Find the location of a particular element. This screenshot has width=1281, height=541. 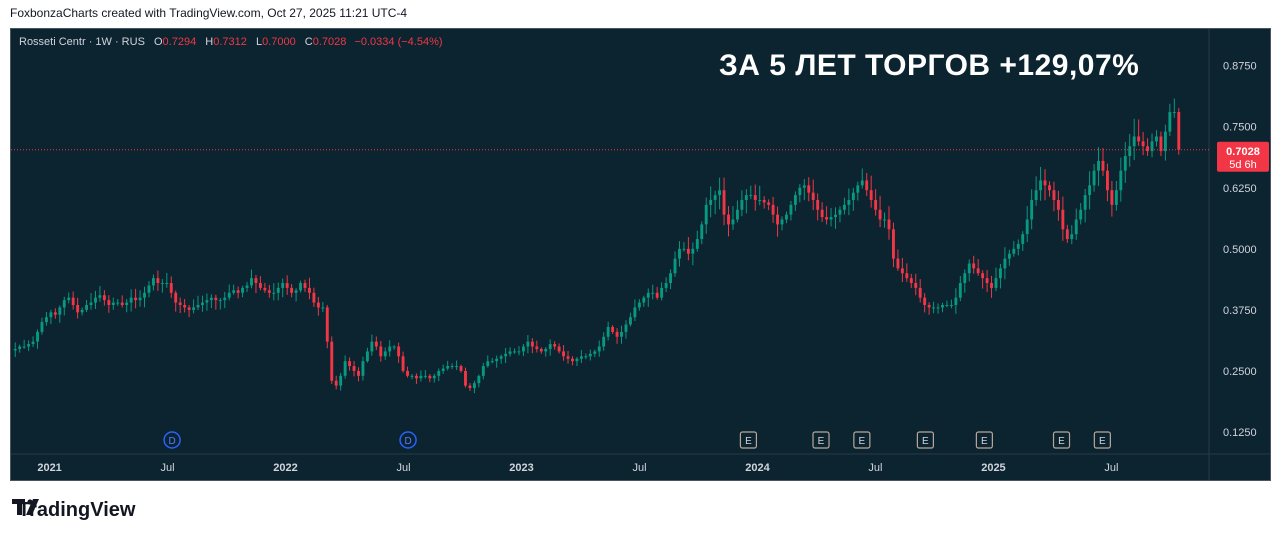

price-tick-label: 0.5000 is located at coordinates (1240, 250).